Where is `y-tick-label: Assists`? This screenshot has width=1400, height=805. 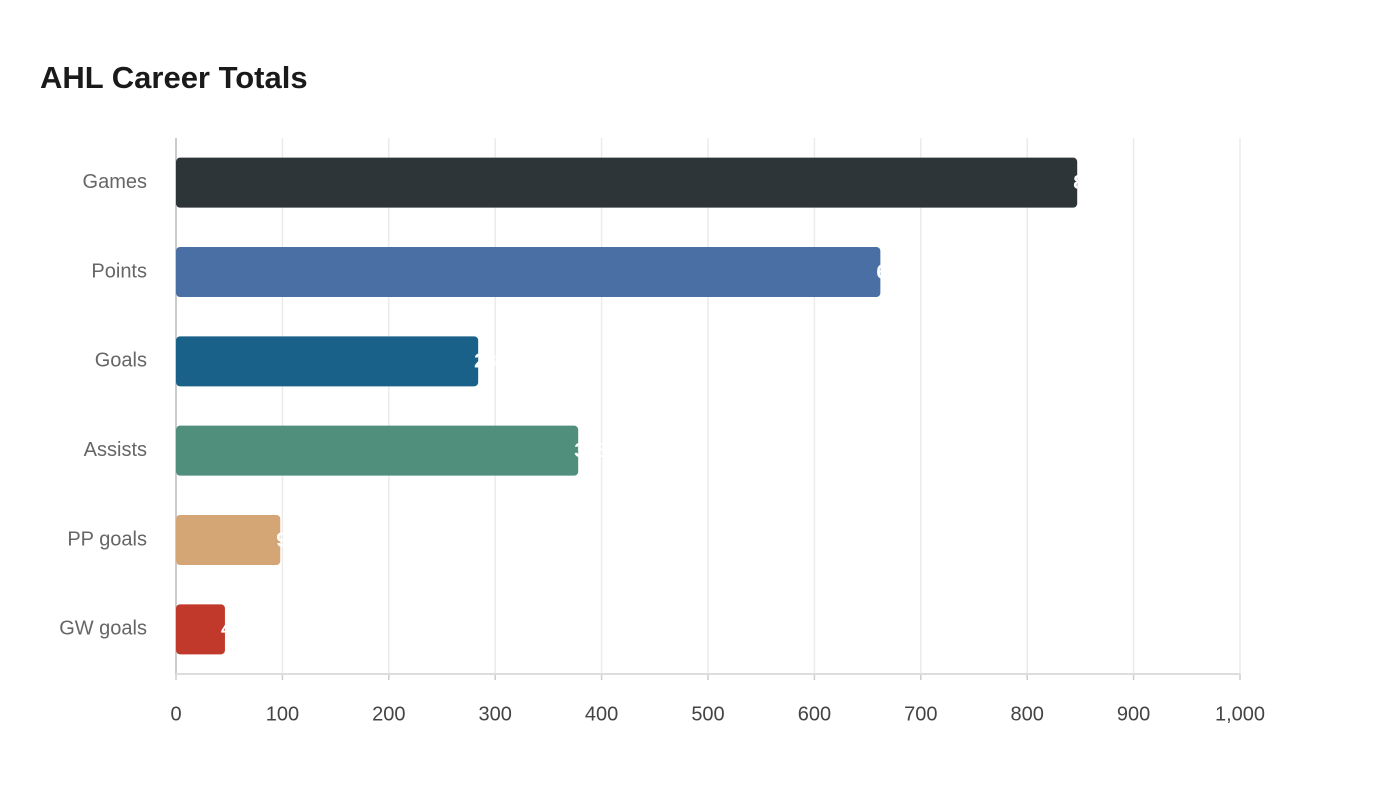
y-tick-label: Assists is located at coordinates (115, 450).